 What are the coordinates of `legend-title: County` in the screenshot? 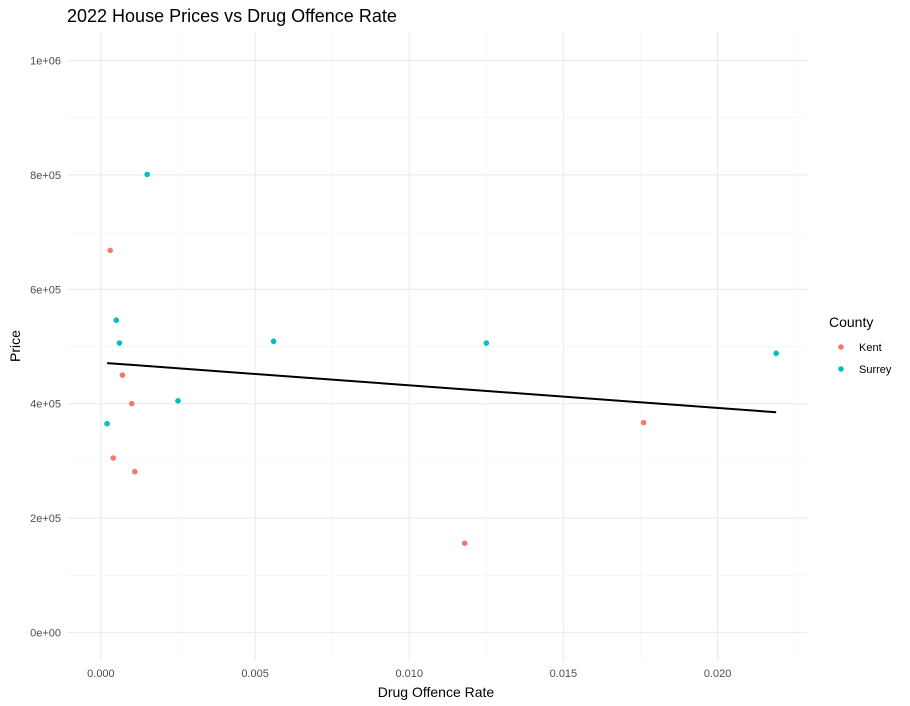 It's located at (851, 322).